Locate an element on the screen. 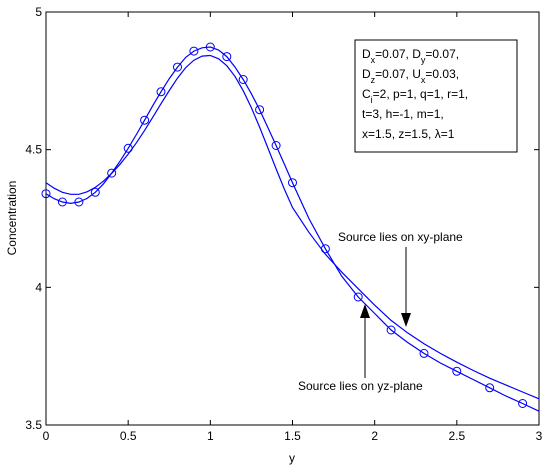 Image resolution: width=550 pixels, height=467 pixels. parameters-box-frame is located at coordinates (436, 96).